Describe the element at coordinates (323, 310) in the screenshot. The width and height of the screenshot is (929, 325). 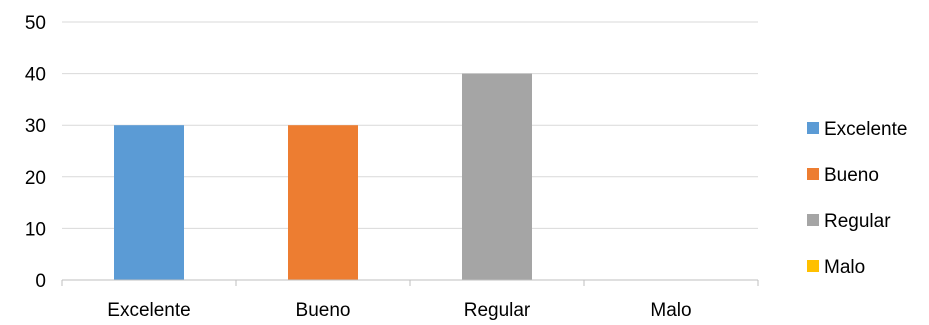
I see `x-tick-label-bueno: Bueno` at that location.